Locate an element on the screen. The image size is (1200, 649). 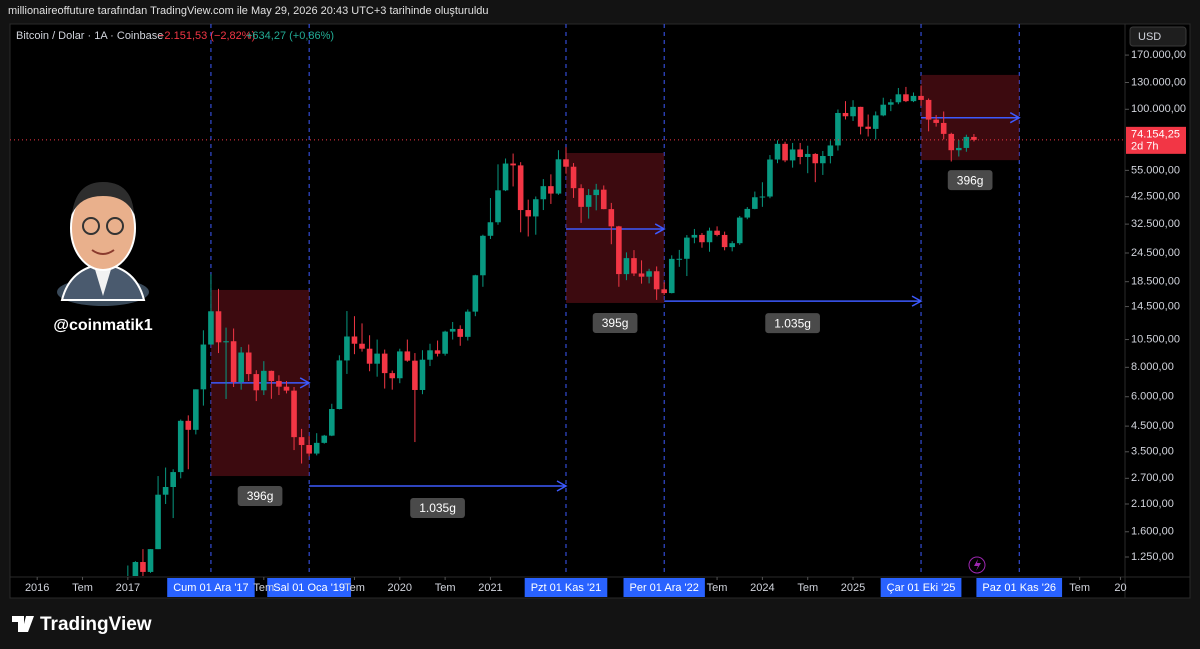
x-highlight-label: Pzt 01 Kas '21 is located at coordinates (566, 588).